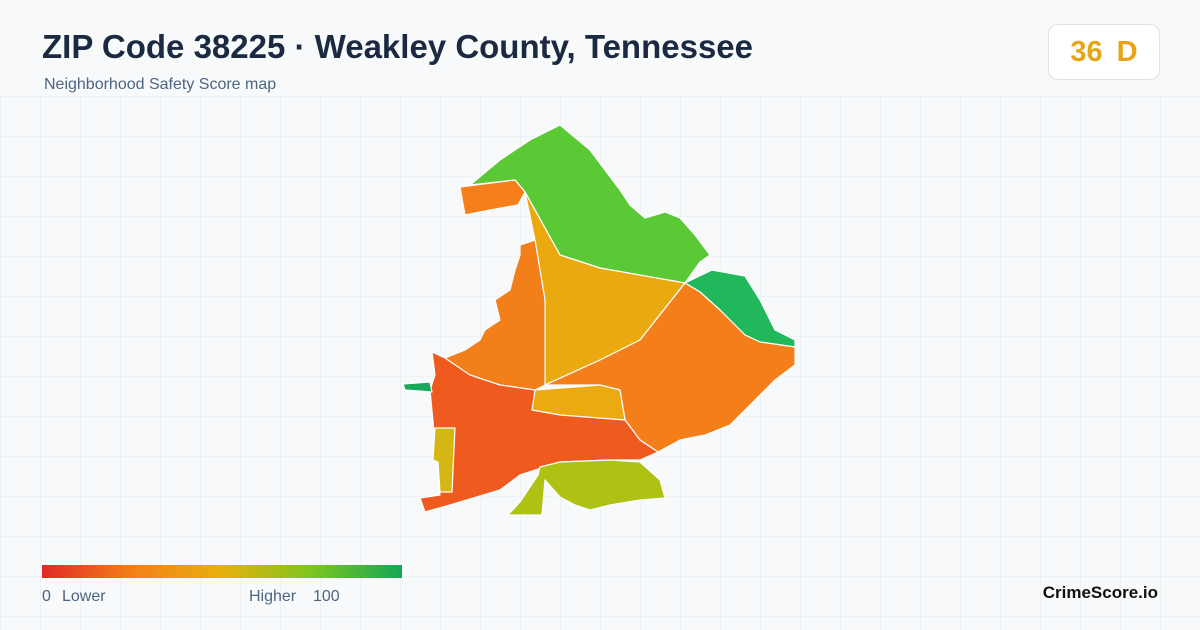  I want to click on legend-max-label: Higher, so click(273, 596).